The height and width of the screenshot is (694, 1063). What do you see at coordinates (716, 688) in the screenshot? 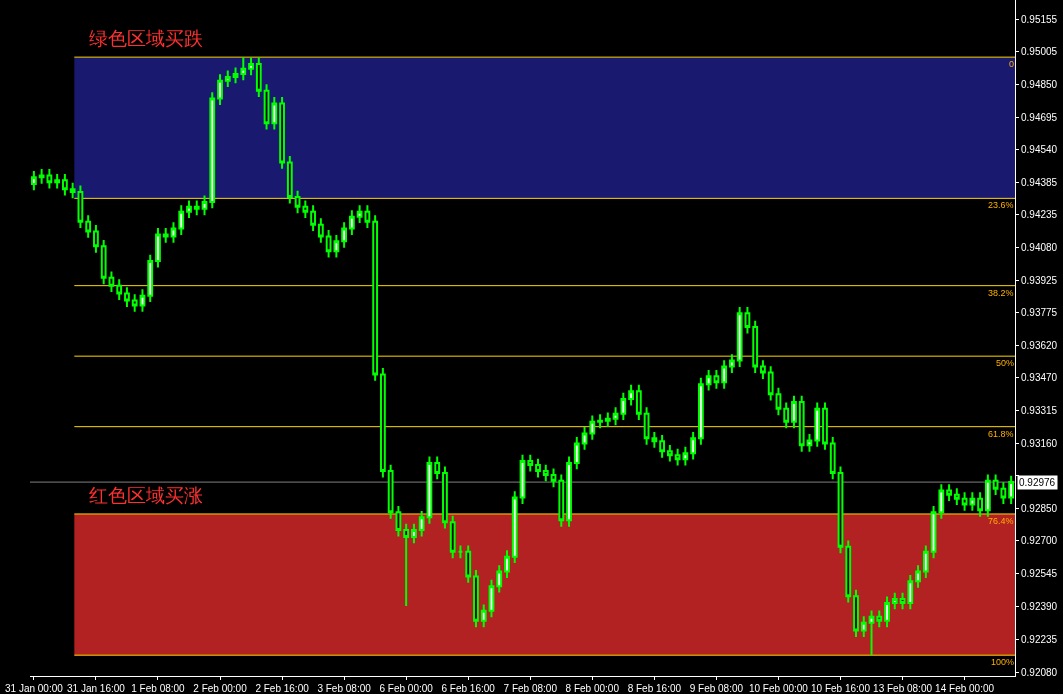
I see `x-tick-label: 9 Feb 08:00` at bounding box center [716, 688].